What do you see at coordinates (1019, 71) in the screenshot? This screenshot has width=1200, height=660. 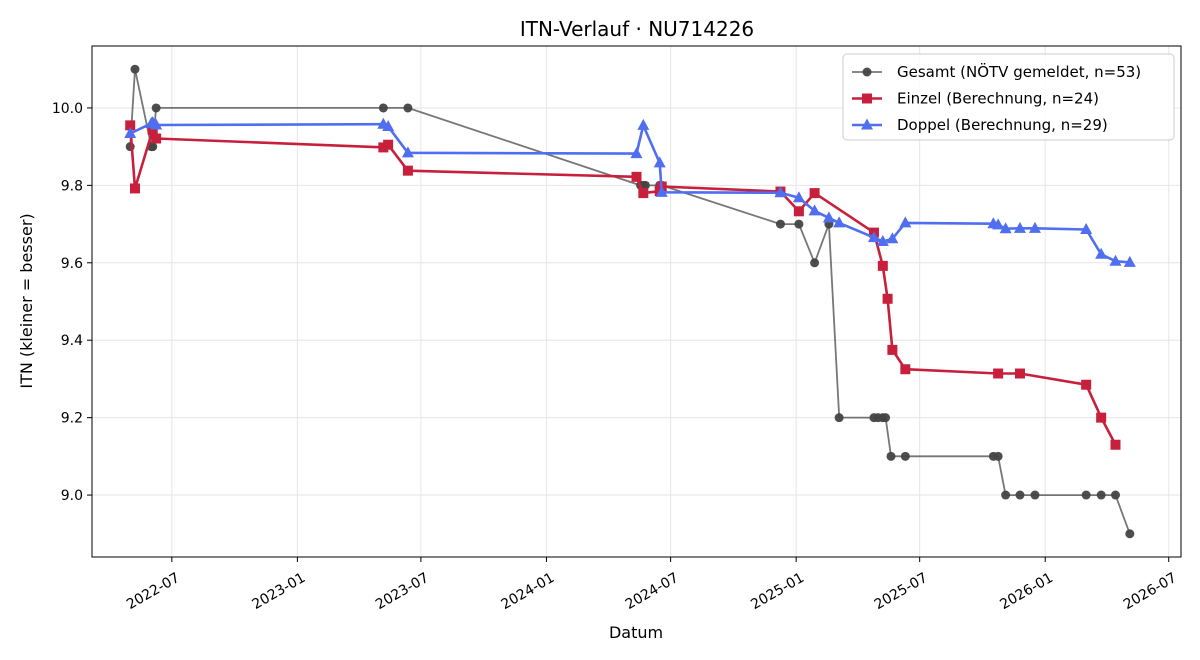 I see `legend-label-gesamt: Gesamt (NÖTV gemeldet, n=53)` at bounding box center [1019, 71].